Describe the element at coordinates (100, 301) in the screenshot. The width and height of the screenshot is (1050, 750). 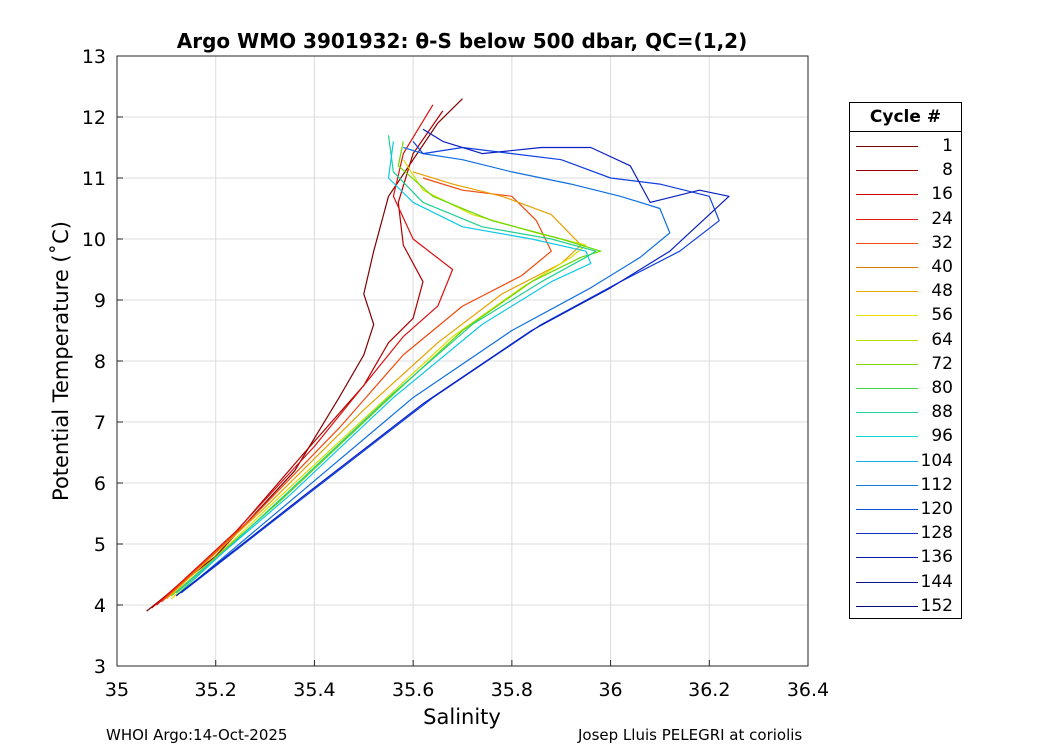
I see `y-tick-label: 9` at that location.